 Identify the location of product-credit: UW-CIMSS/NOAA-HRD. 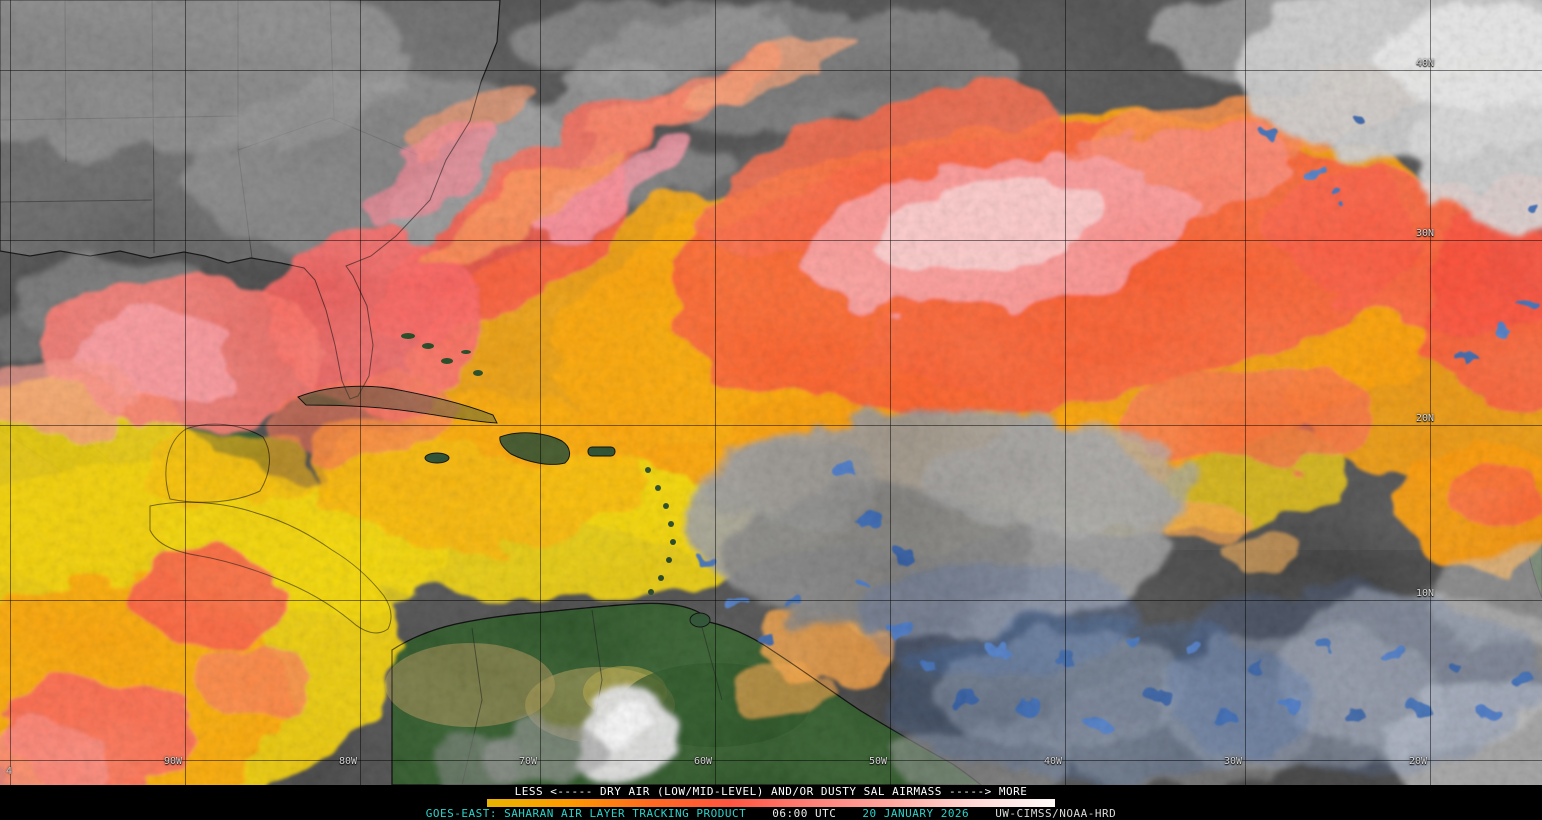
(1056, 813).